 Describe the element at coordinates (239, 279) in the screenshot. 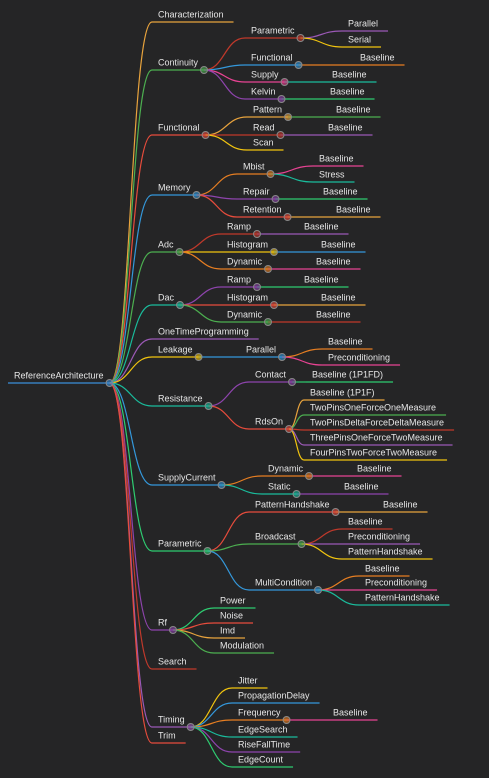

I see `node-label: Ramp` at that location.